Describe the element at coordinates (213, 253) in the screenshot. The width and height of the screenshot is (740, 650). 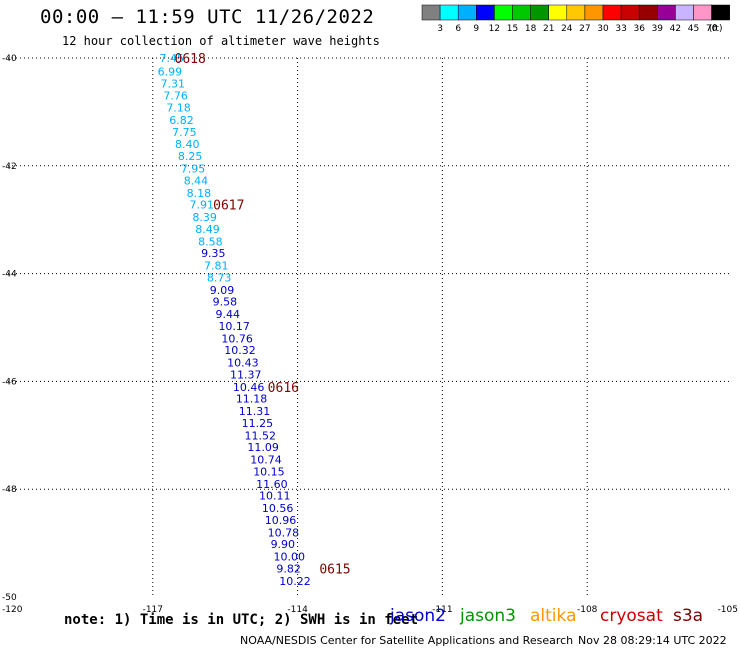
I see `wave-height-value: 9.35` at that location.